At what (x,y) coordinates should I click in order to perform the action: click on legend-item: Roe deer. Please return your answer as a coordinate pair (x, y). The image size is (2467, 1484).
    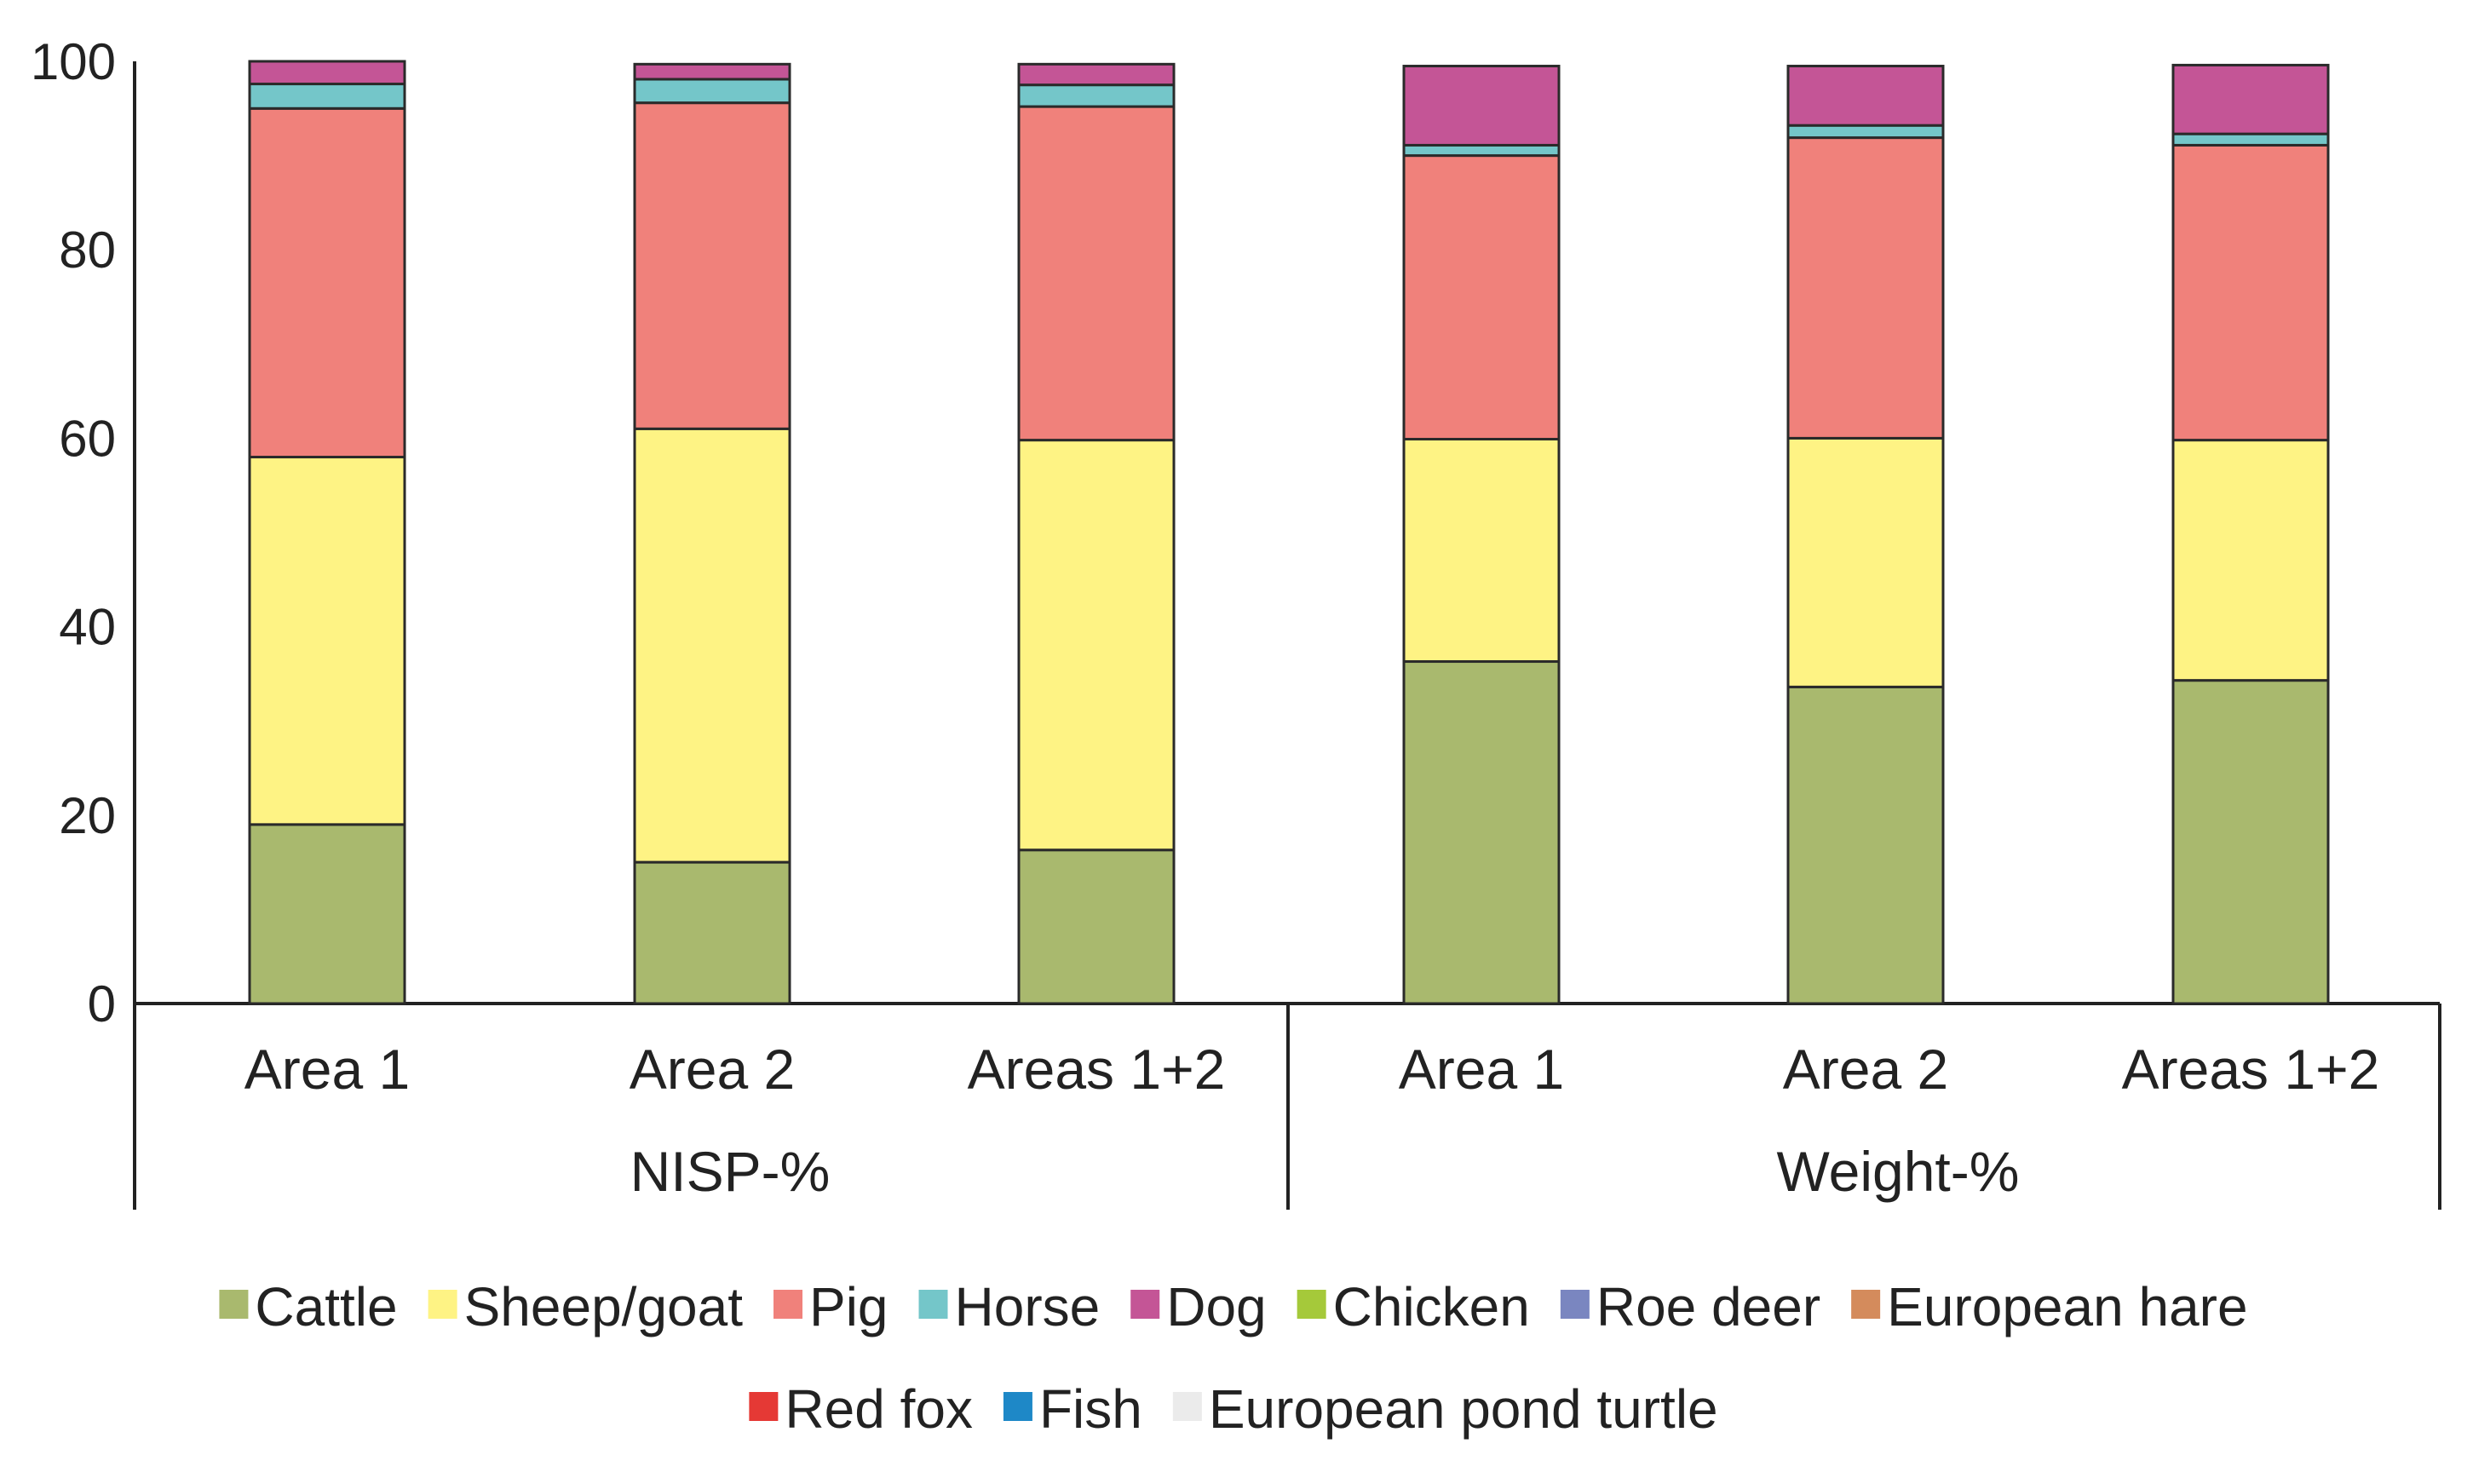
    Looking at the image, I should click on (1690, 1306).